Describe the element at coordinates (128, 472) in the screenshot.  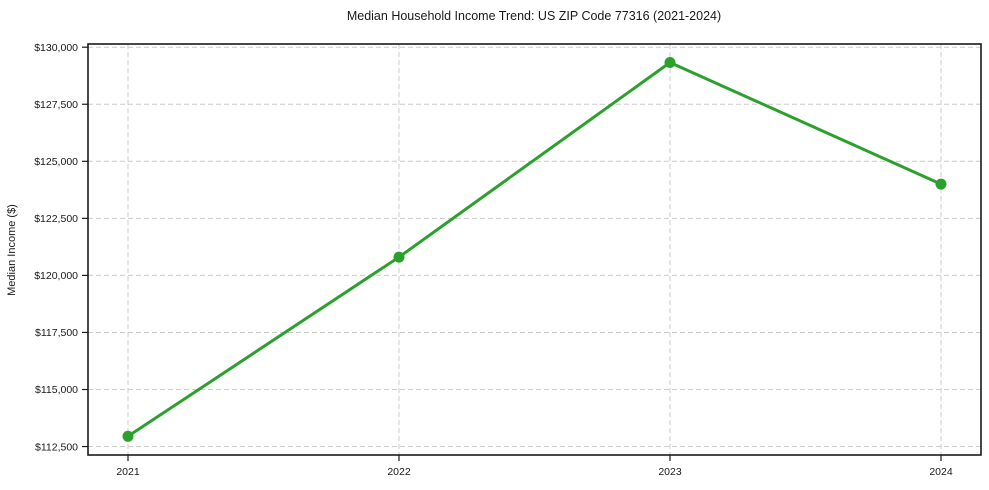
I see `x-tick-label: 2021` at that location.